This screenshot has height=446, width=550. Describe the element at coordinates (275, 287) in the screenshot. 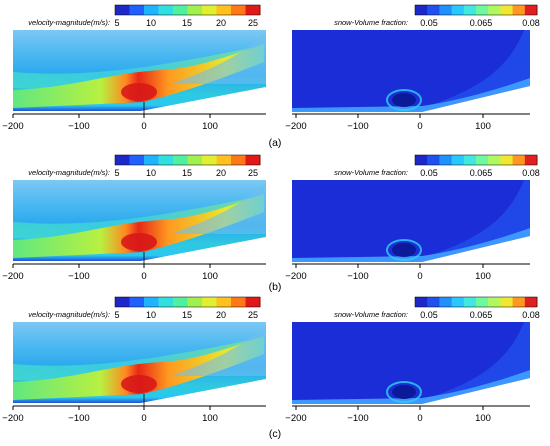

I see `subfigure-label: (b)` at that location.